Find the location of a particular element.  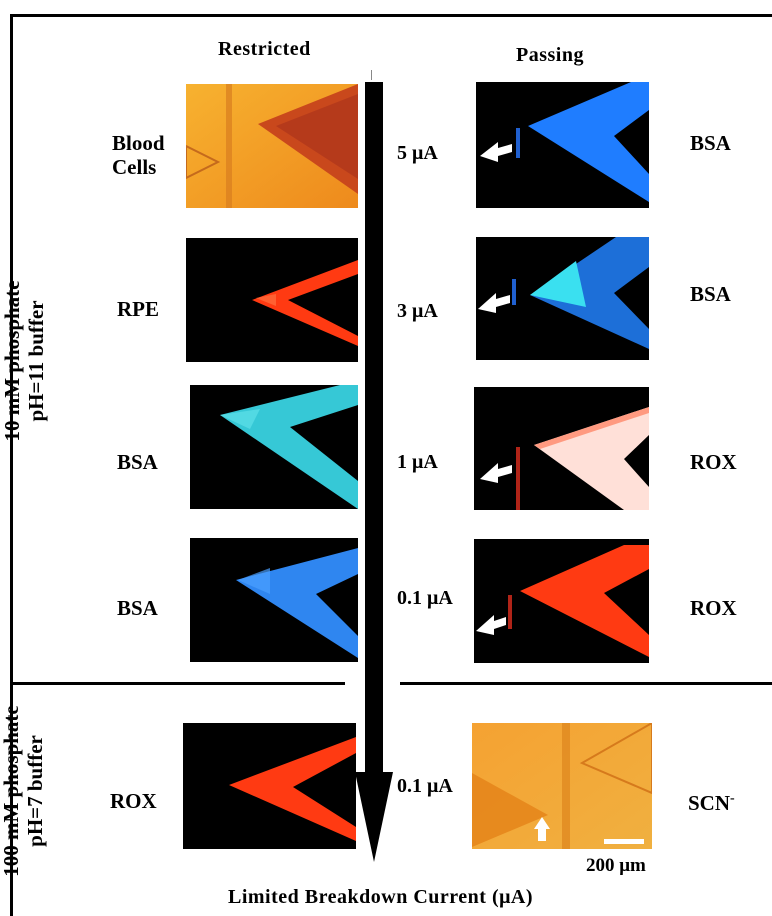

breakdown-current-arrow is located at coordinates (374, 472).